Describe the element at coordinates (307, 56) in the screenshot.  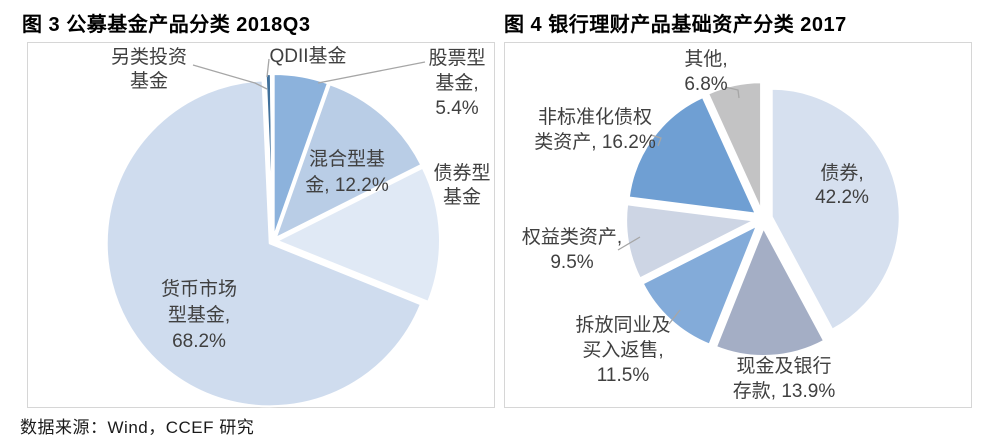
I see `slice-label-qdii-fund: QDII基金` at that location.